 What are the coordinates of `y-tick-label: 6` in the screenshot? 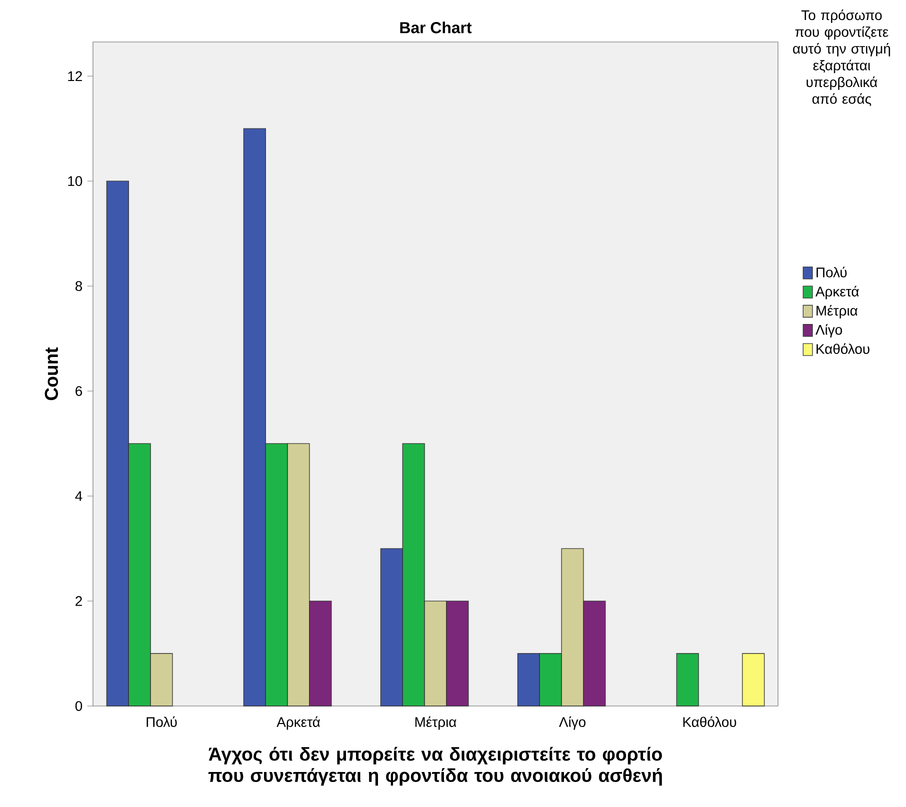 It's located at (79, 391).